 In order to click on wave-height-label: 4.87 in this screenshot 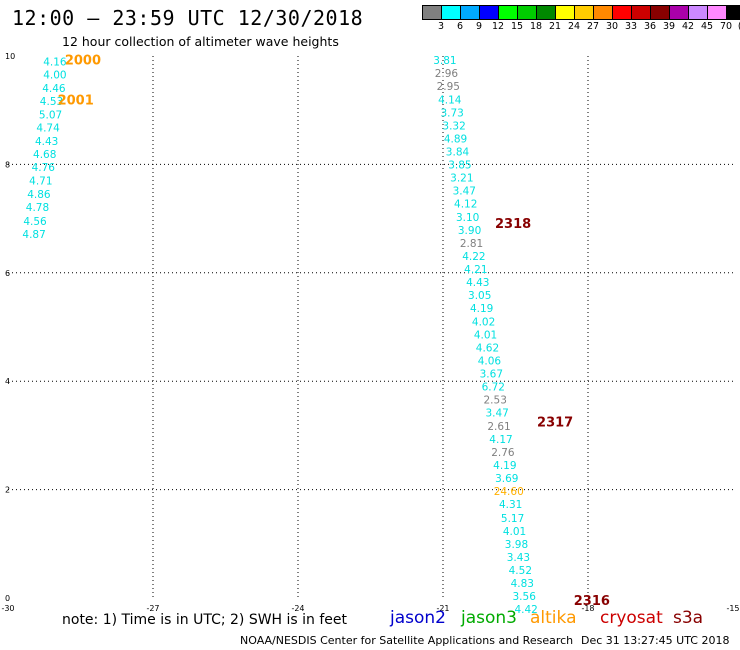, I will do `click(33, 235)`.